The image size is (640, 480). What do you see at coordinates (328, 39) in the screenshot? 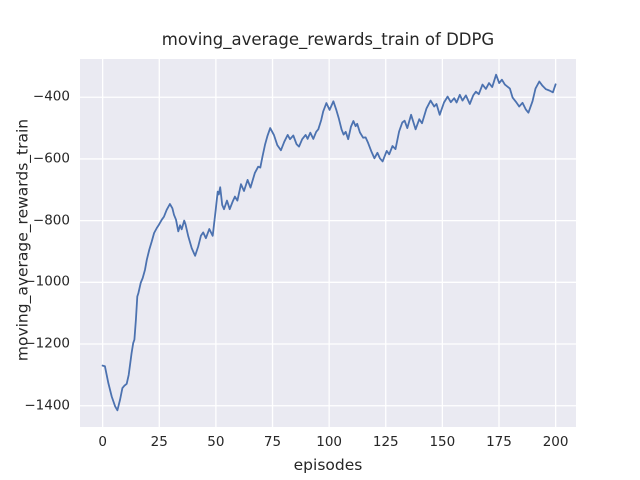
I see `chart-title: moving_average_rewards_train of DDPG` at bounding box center [328, 39].